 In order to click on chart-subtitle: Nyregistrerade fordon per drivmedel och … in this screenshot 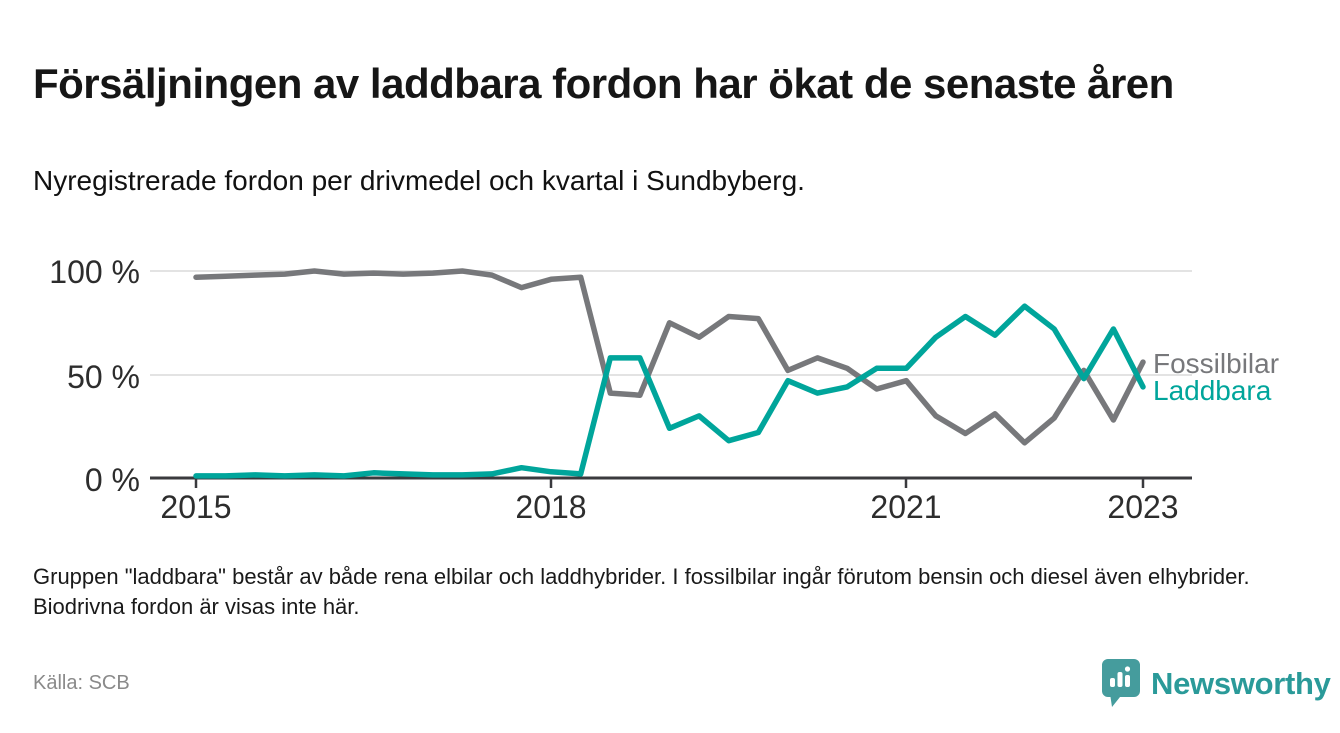, I will do `click(419, 180)`.